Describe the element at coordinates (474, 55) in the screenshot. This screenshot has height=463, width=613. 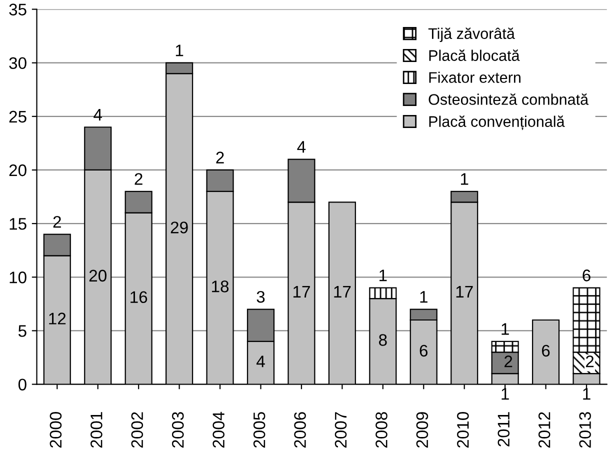
I see `legend-label: Placă blocată` at that location.